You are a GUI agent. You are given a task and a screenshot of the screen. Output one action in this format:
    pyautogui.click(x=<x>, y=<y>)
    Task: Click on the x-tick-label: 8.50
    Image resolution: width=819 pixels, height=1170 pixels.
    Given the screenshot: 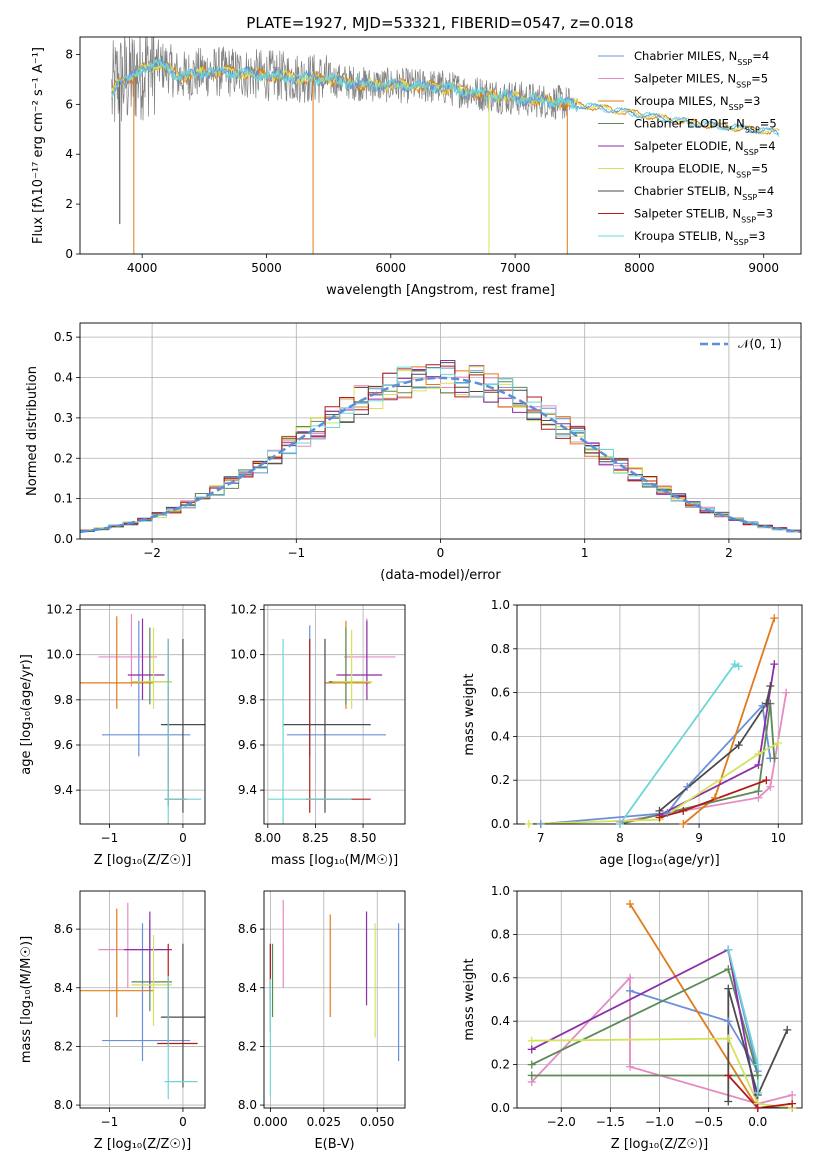 What is the action you would take?
    pyautogui.click(x=363, y=838)
    